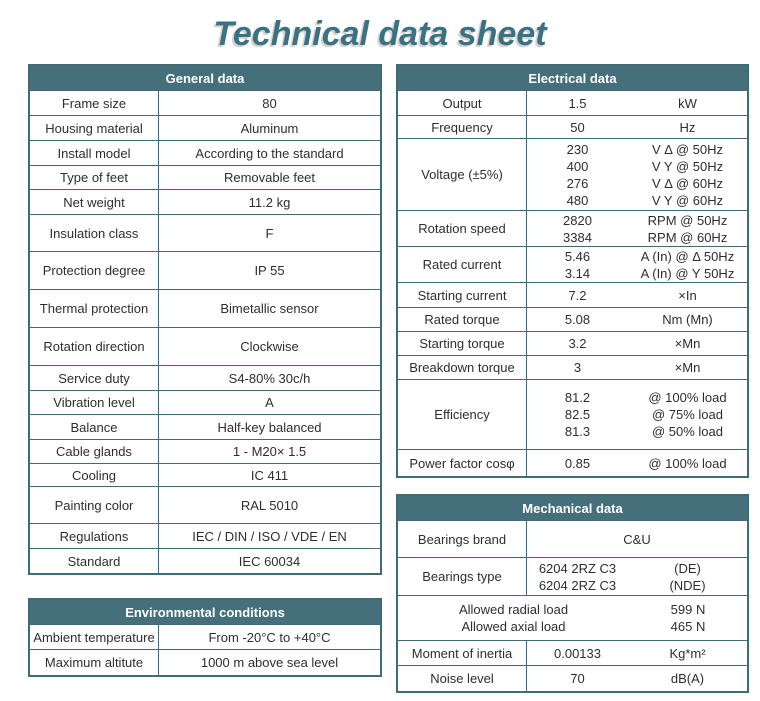  I want to click on row-value: According to the standard, so click(269, 153).